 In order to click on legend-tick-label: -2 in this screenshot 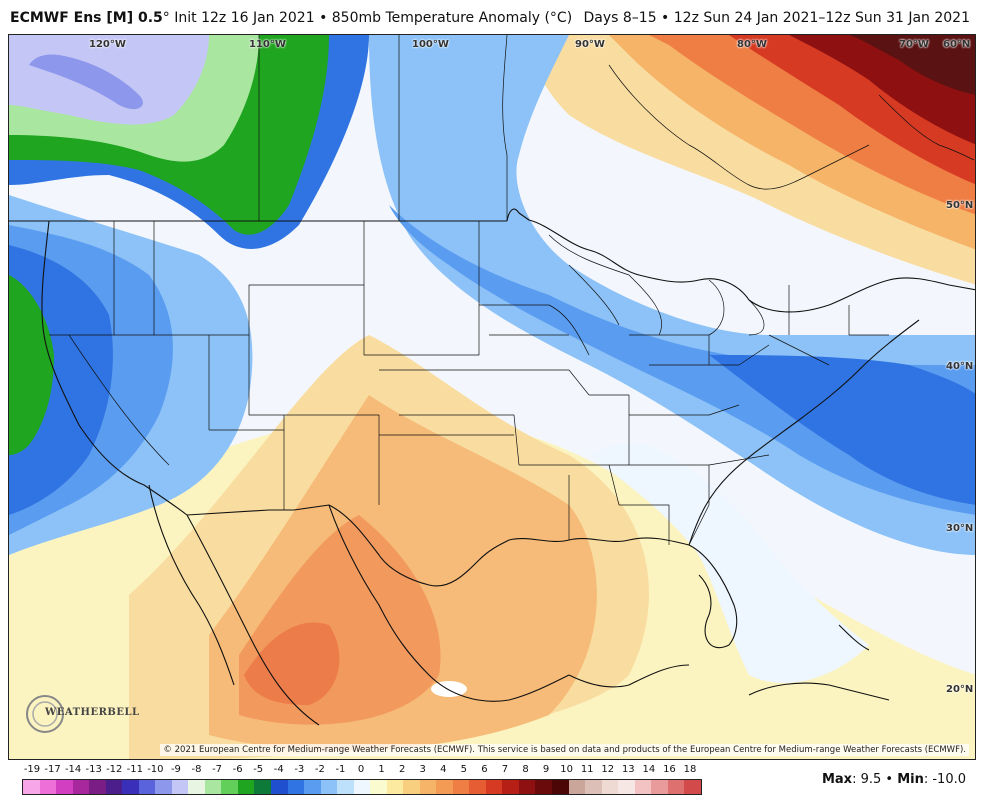, I will do `click(319, 769)`.